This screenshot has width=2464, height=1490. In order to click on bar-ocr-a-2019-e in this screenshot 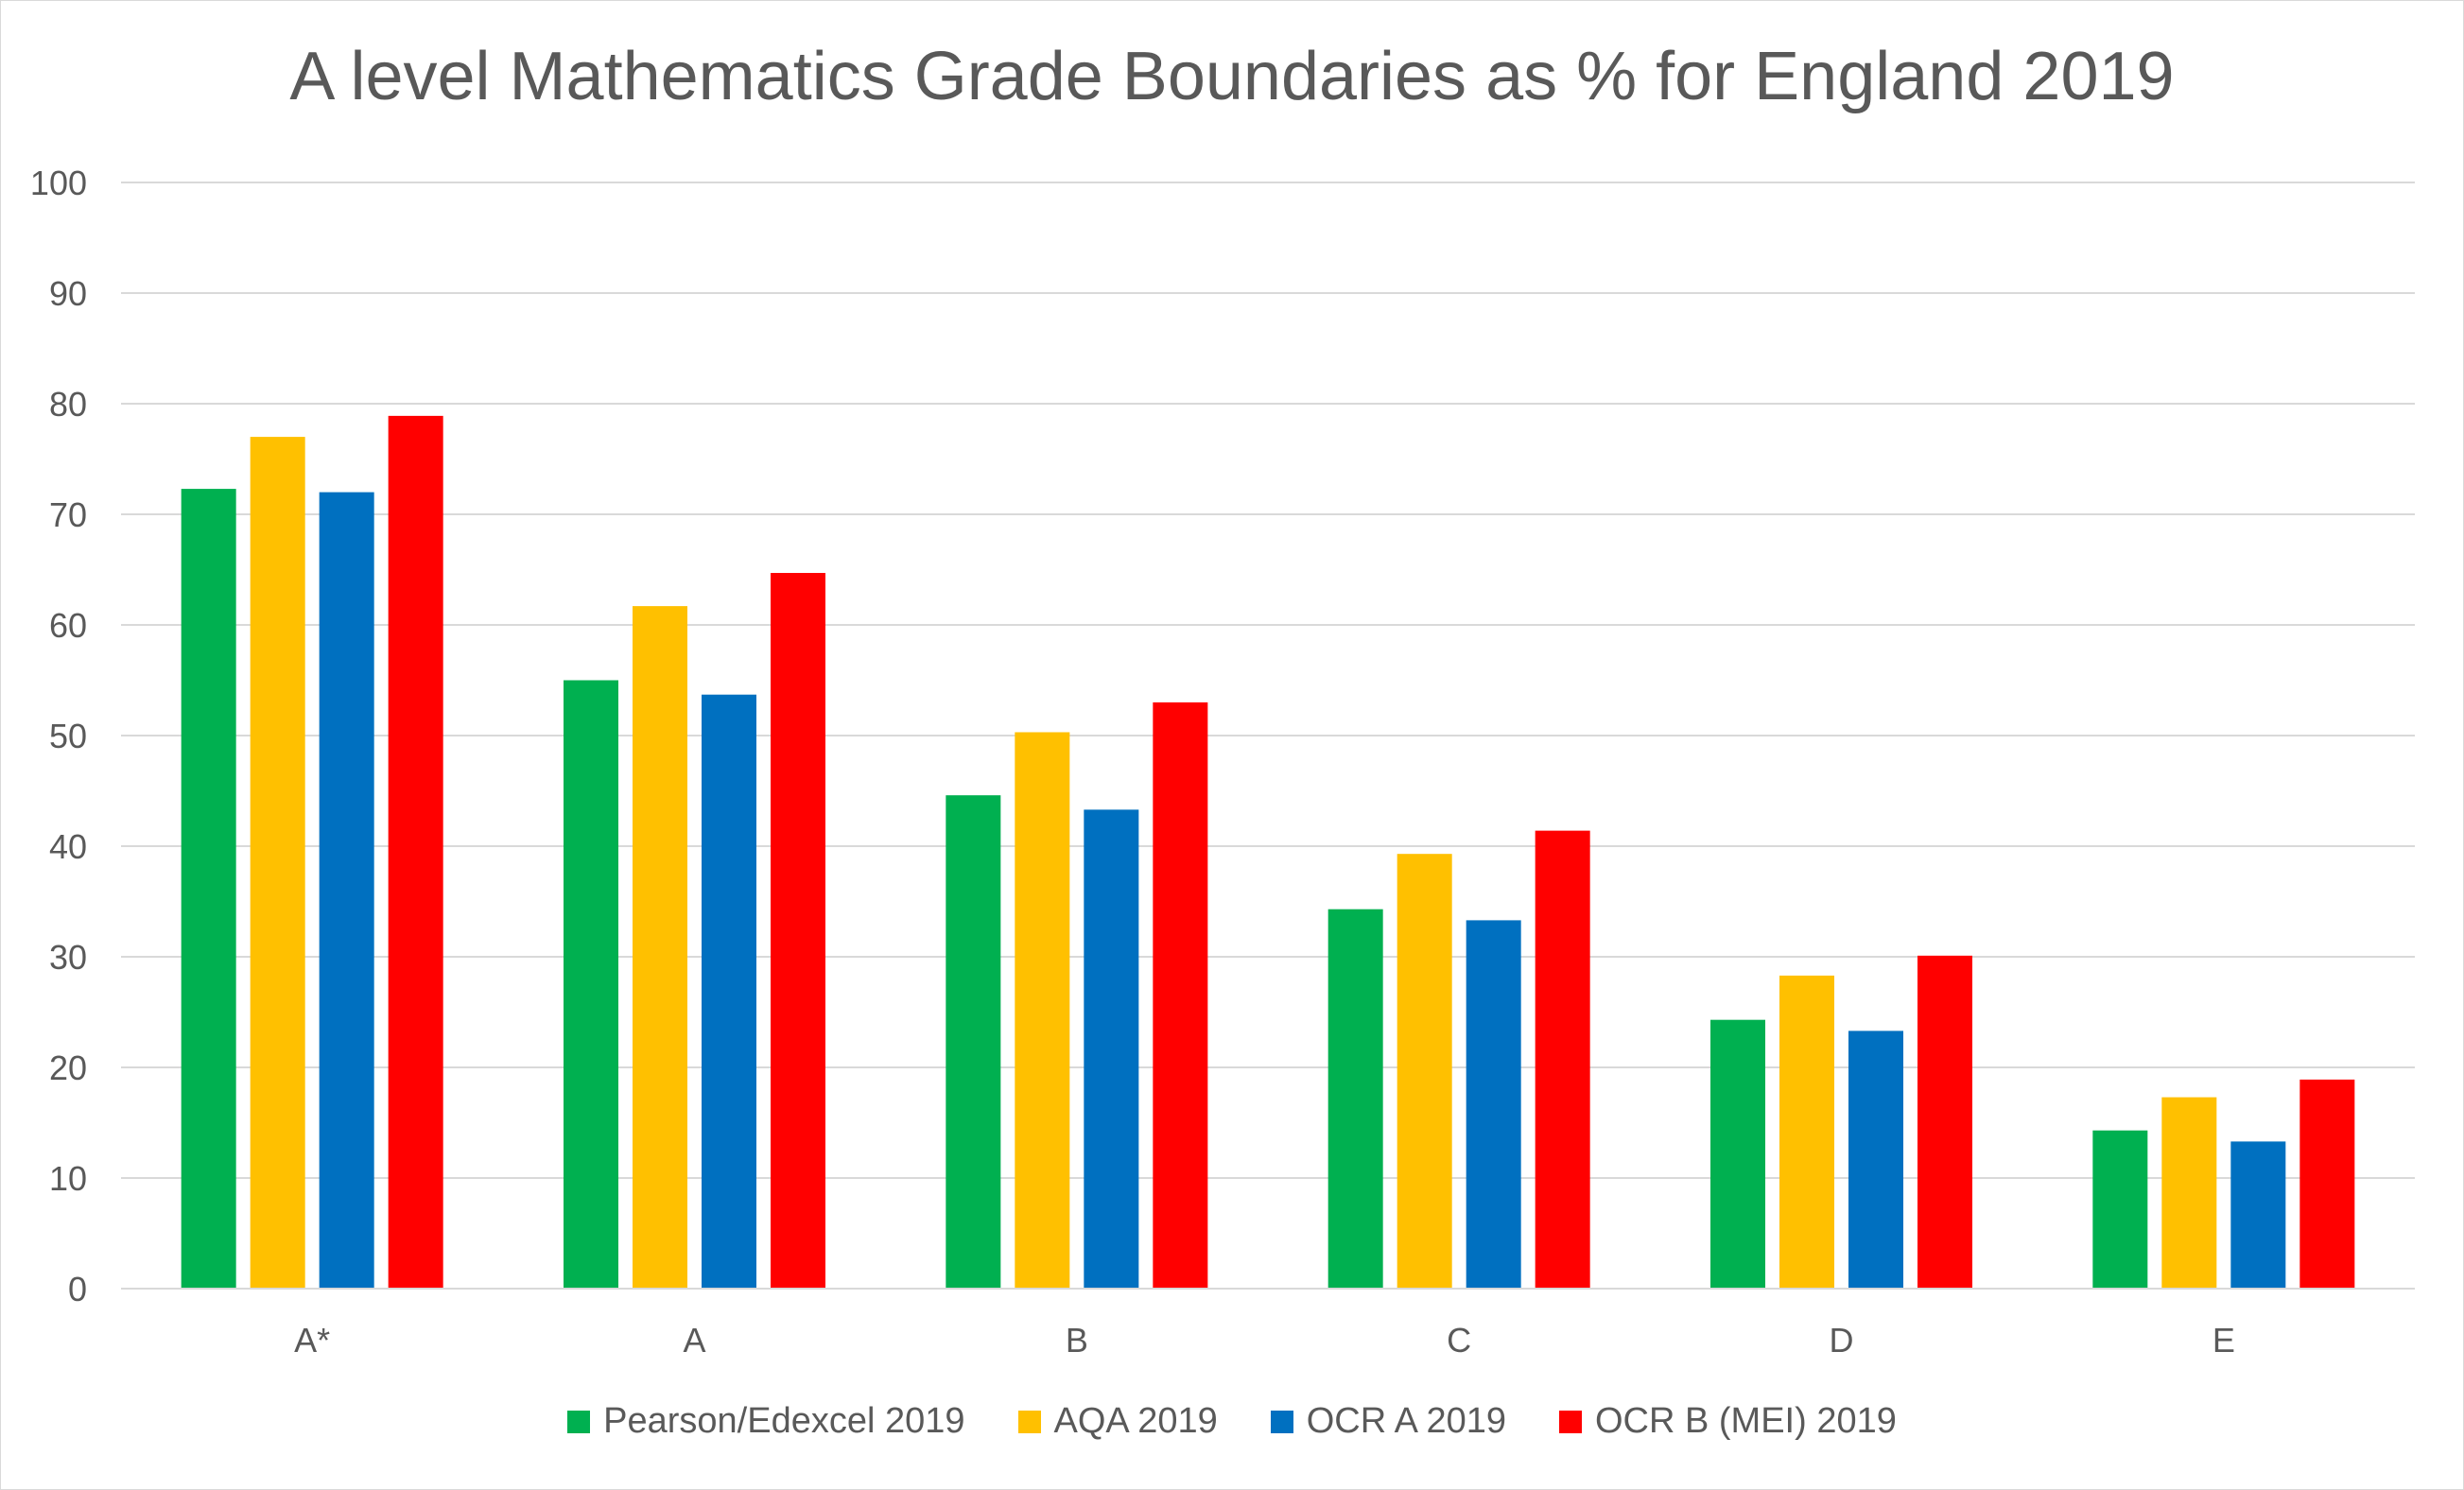, I will do `click(2258, 1215)`.